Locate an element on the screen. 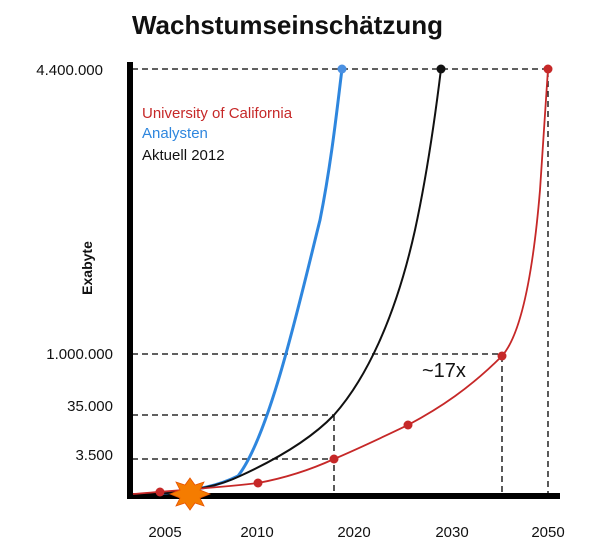  legend-entry-university-of-california: University of California is located at coordinates (217, 113).